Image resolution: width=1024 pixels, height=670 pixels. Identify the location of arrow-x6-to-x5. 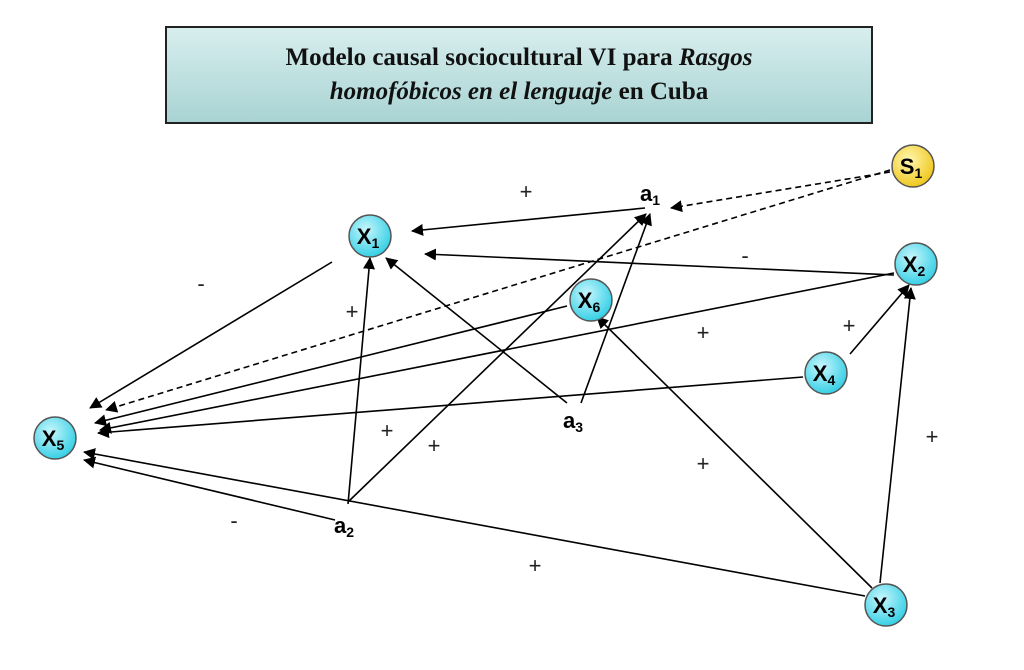
(331, 366).